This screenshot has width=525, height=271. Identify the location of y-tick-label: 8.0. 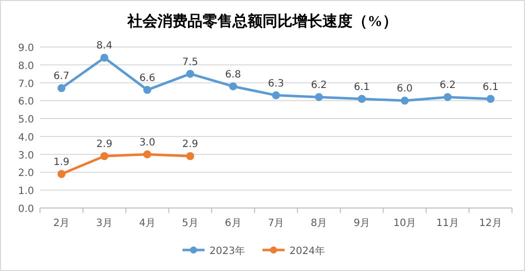
(26, 66).